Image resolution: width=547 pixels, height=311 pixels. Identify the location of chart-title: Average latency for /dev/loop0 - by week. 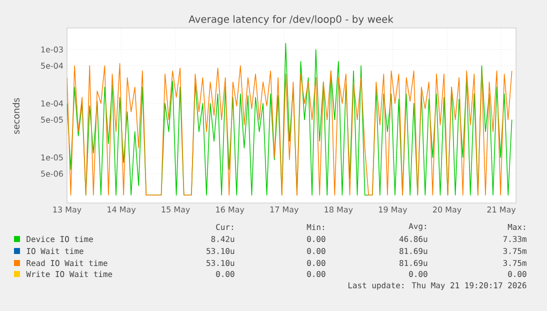
(291, 20).